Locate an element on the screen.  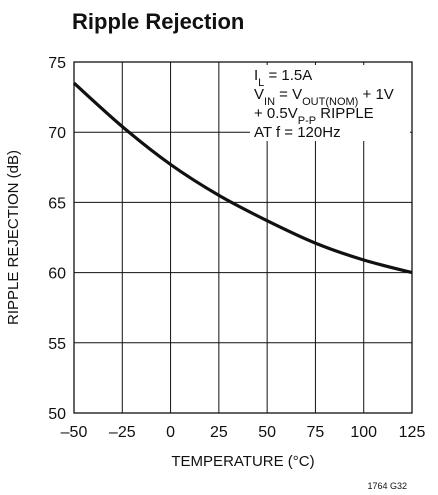
x-tick-label: –50 is located at coordinates (74, 432).